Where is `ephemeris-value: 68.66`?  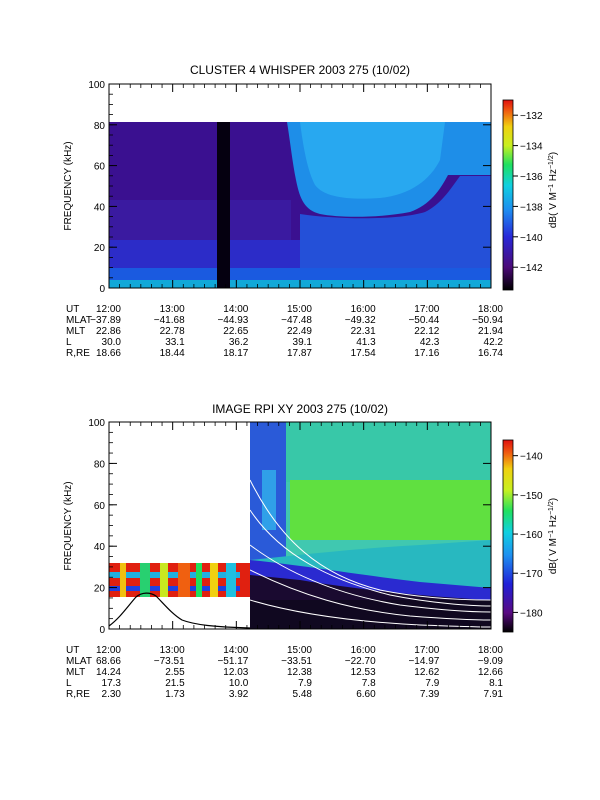 ephemeris-value: 68.66 is located at coordinates (108, 661).